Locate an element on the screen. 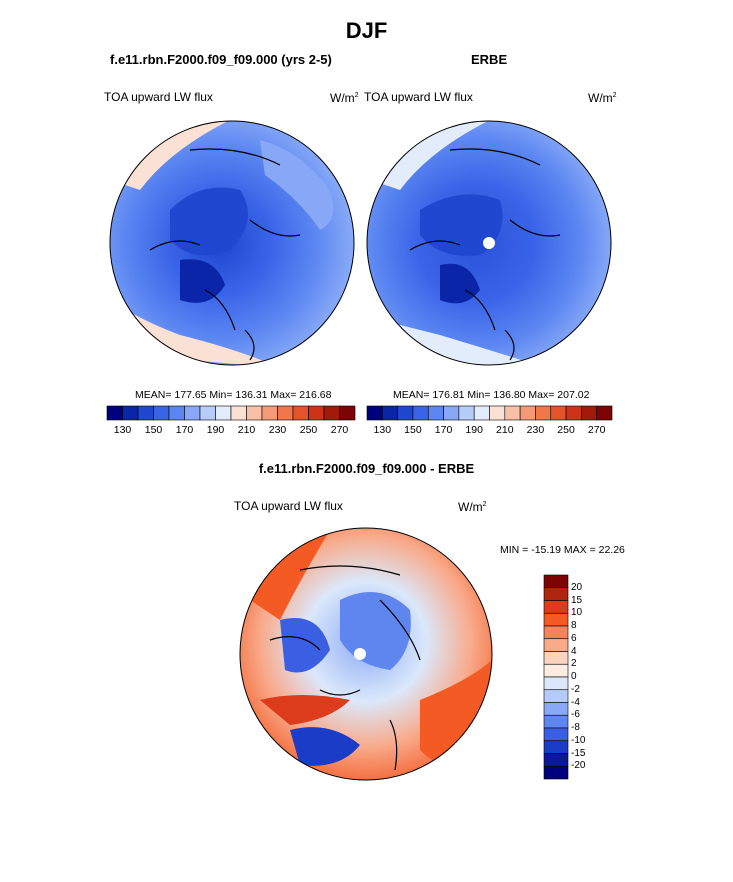 The width and height of the screenshot is (733, 882). model-stats: MEAN= 177.65 Min= 136.31 Max= 216.68 is located at coordinates (233, 395).